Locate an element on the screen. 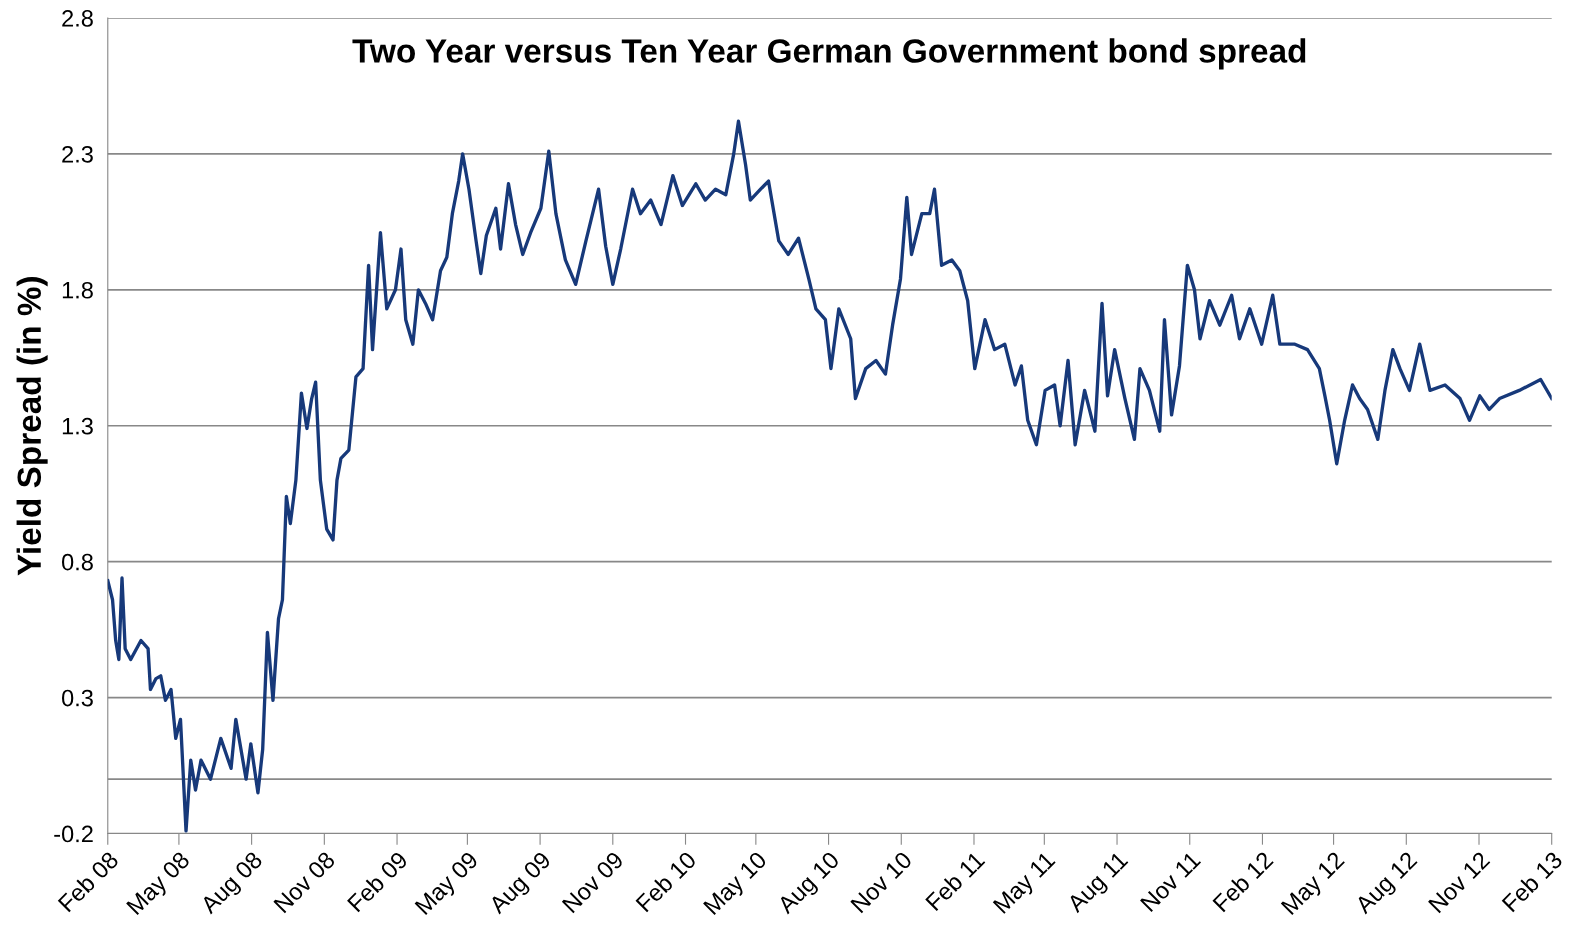 The image size is (1585, 944). y-tick-label: 1.3 is located at coordinates (77, 426).